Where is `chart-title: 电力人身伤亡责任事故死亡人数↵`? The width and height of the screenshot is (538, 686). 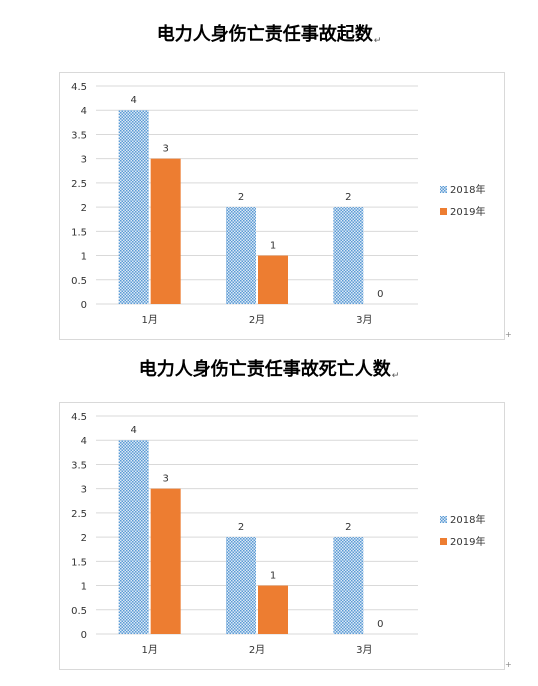 chart-title: 电力人身伤亡责任事故死亡人数↵ is located at coordinates (269, 368).